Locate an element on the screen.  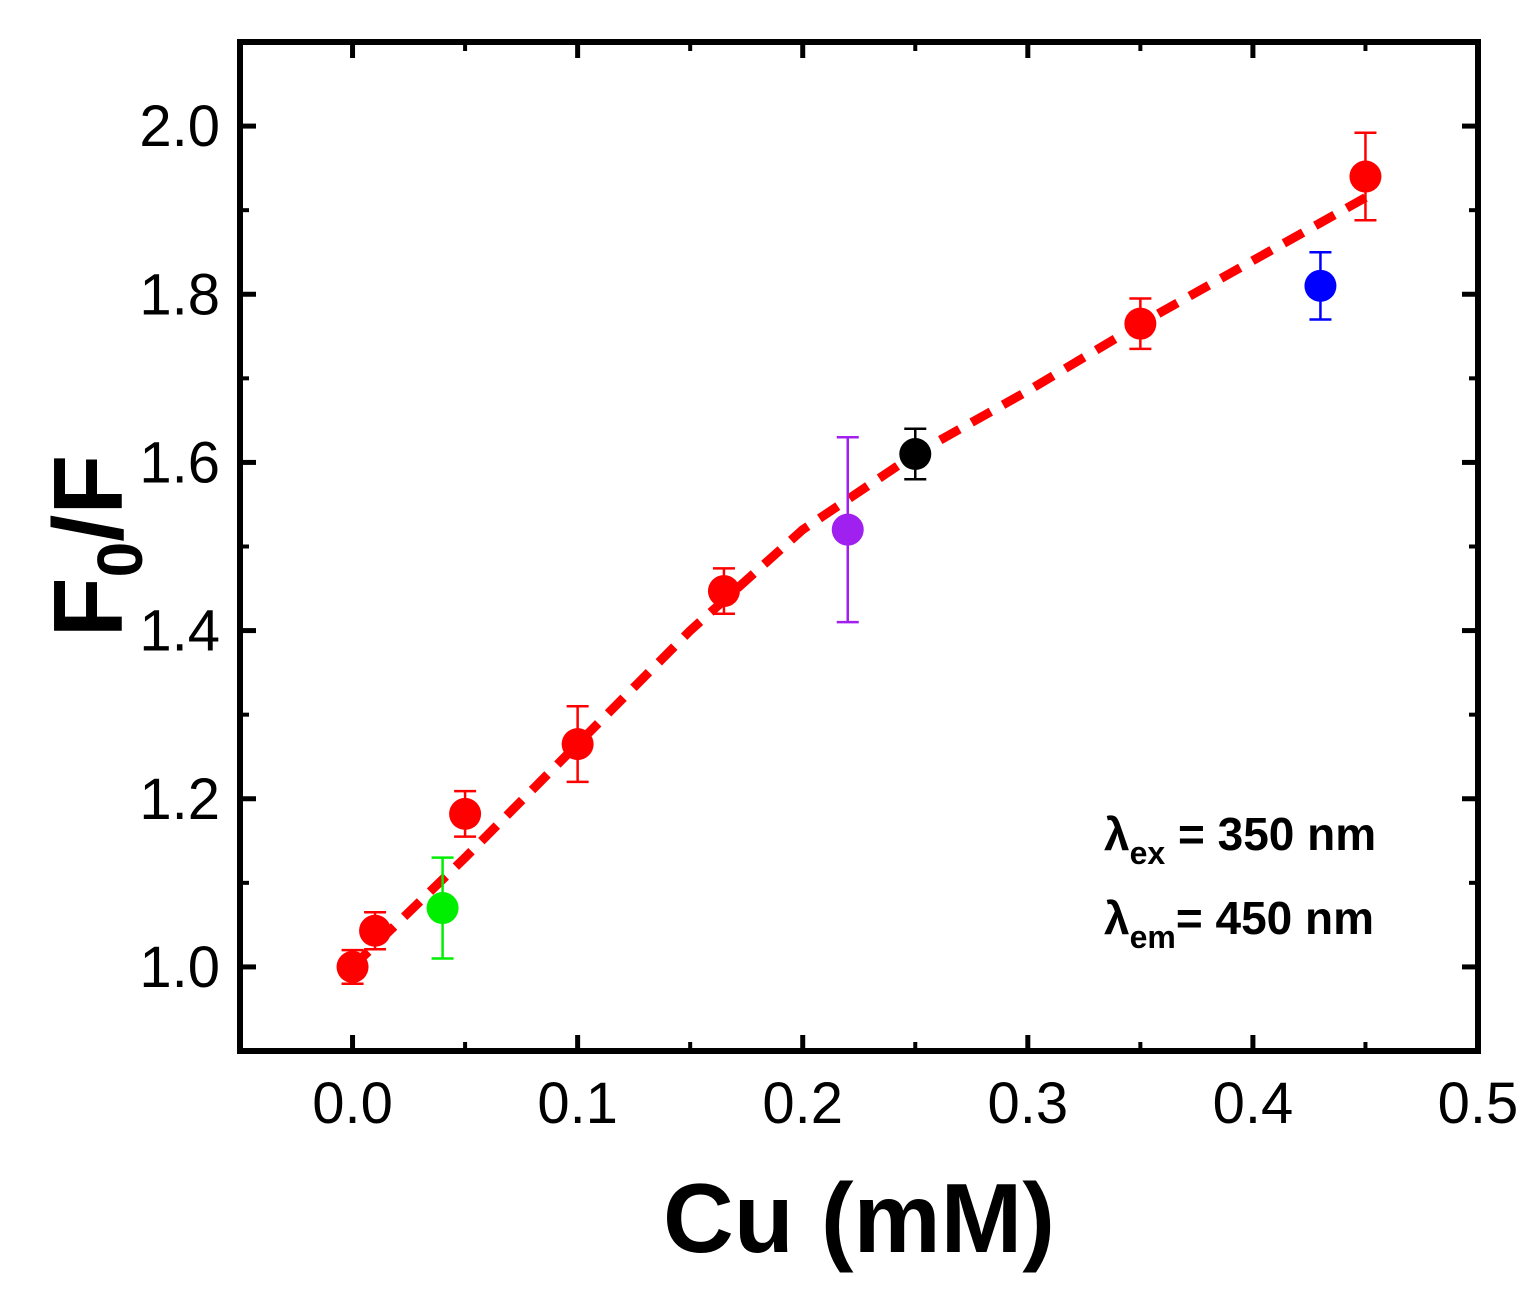
annotation-emission: λem= 450 nm is located at coordinates (1239, 923).